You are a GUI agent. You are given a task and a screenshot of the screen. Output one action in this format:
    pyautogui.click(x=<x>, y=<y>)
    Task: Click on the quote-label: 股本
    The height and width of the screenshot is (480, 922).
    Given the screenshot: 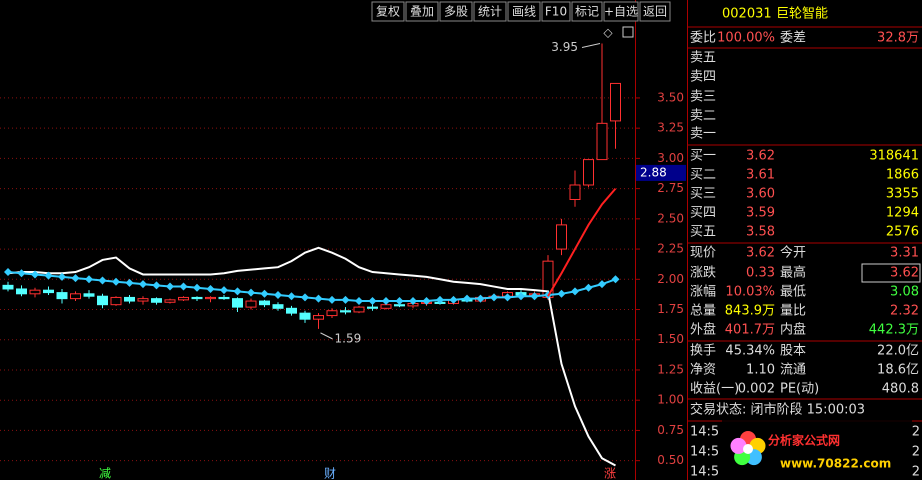 What is the action you would take?
    pyautogui.click(x=793, y=351)
    